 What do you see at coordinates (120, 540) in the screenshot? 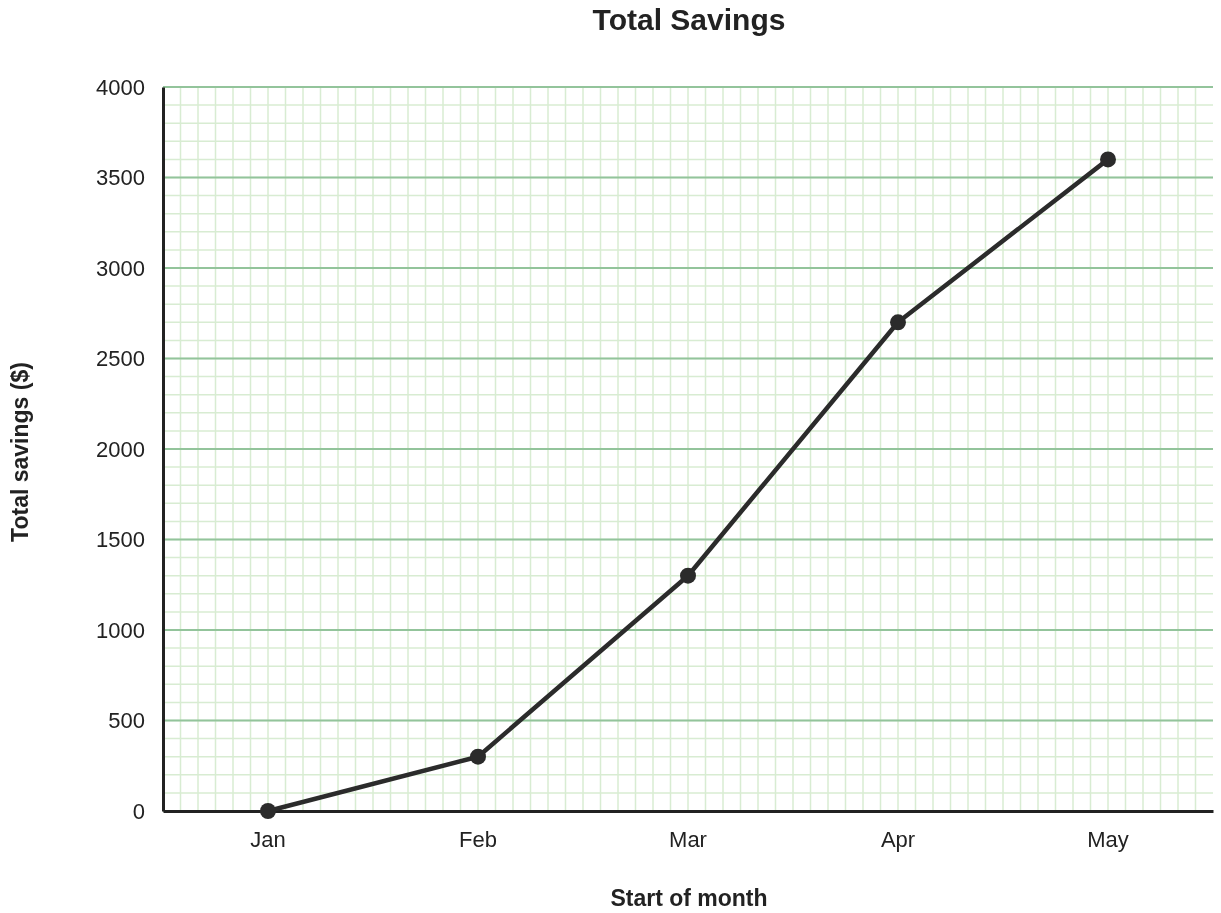
I see `y-tick-label: 1500` at bounding box center [120, 540].